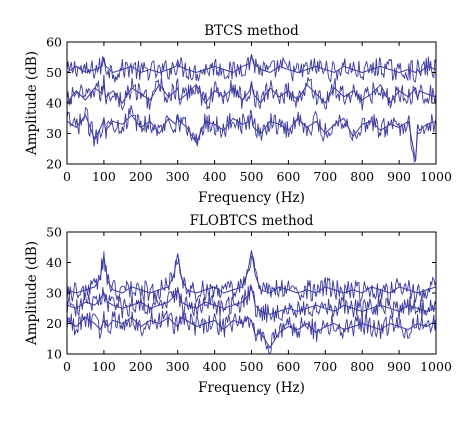  I want to click on y-tick-label: 10, so click(54, 354).